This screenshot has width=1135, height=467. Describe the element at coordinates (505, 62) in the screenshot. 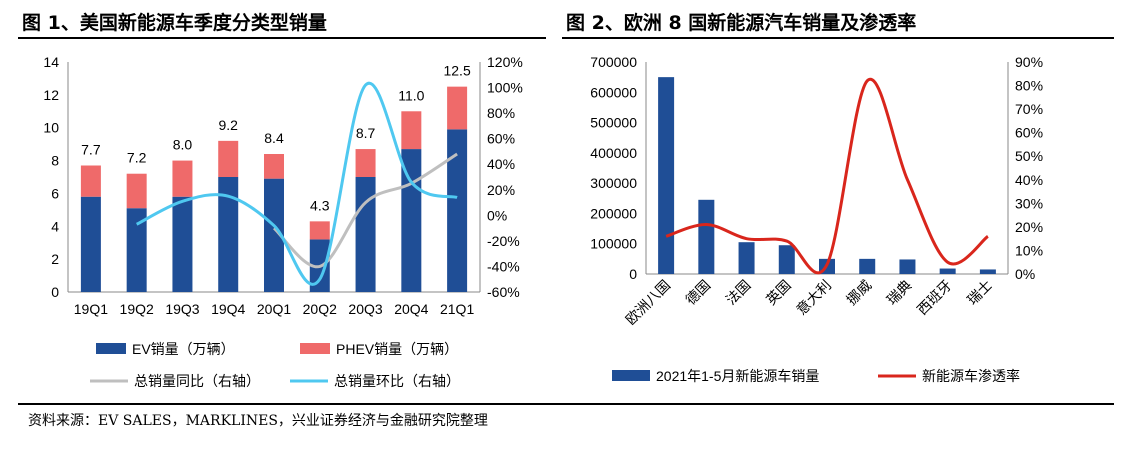

I see `y2-tick-label: 120%` at that location.